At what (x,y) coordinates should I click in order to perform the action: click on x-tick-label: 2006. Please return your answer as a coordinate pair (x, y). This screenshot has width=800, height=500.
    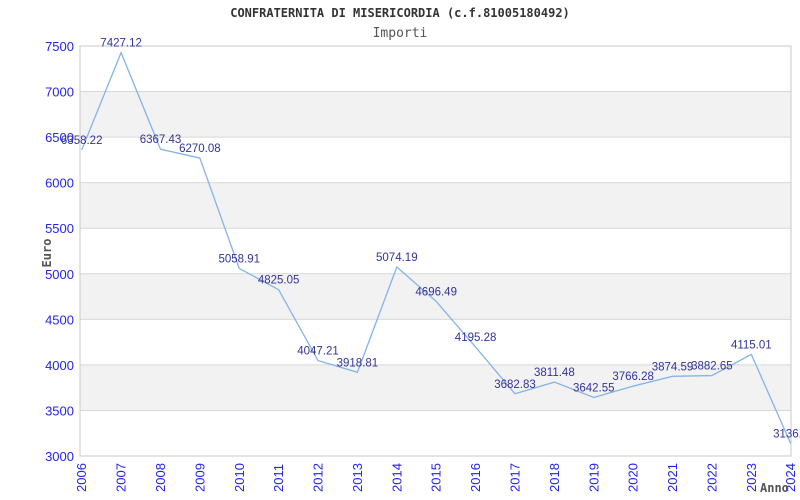
    Looking at the image, I should click on (81, 477).